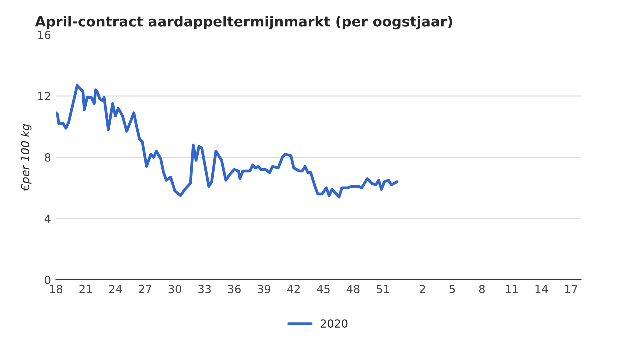 Image resolution: width=625 pixels, height=350 pixels. I want to click on chart-title: April-contract aardappeltermijnmarkt (per oogstjaar), so click(243, 23).